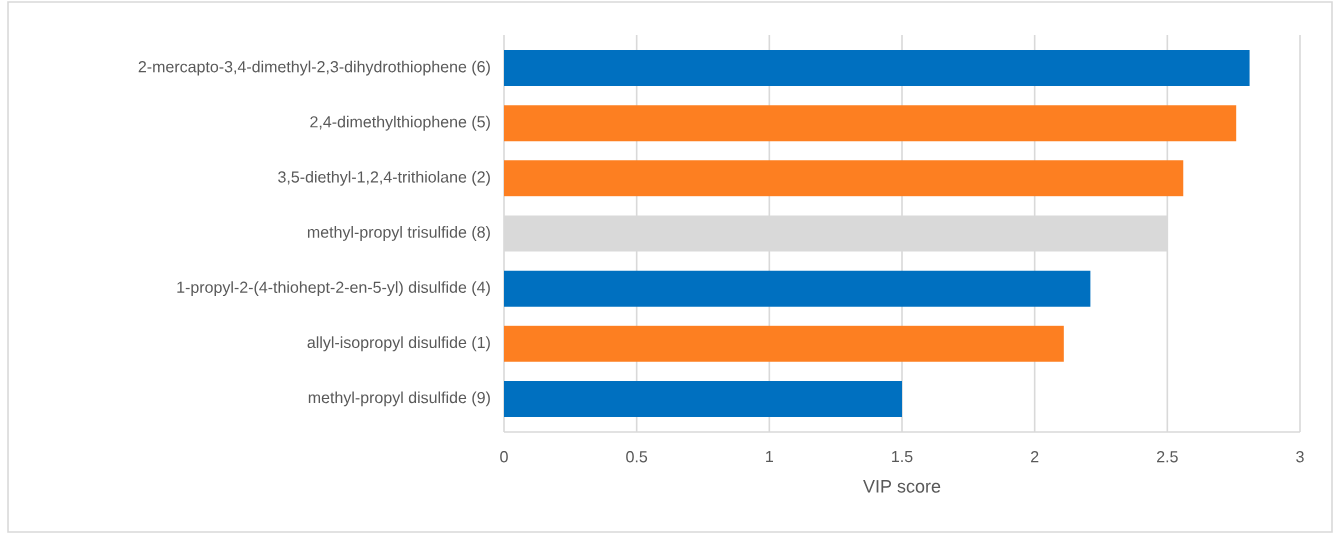 The height and width of the screenshot is (534, 1333). I want to click on x-tick-label: 0.5, so click(637, 457).